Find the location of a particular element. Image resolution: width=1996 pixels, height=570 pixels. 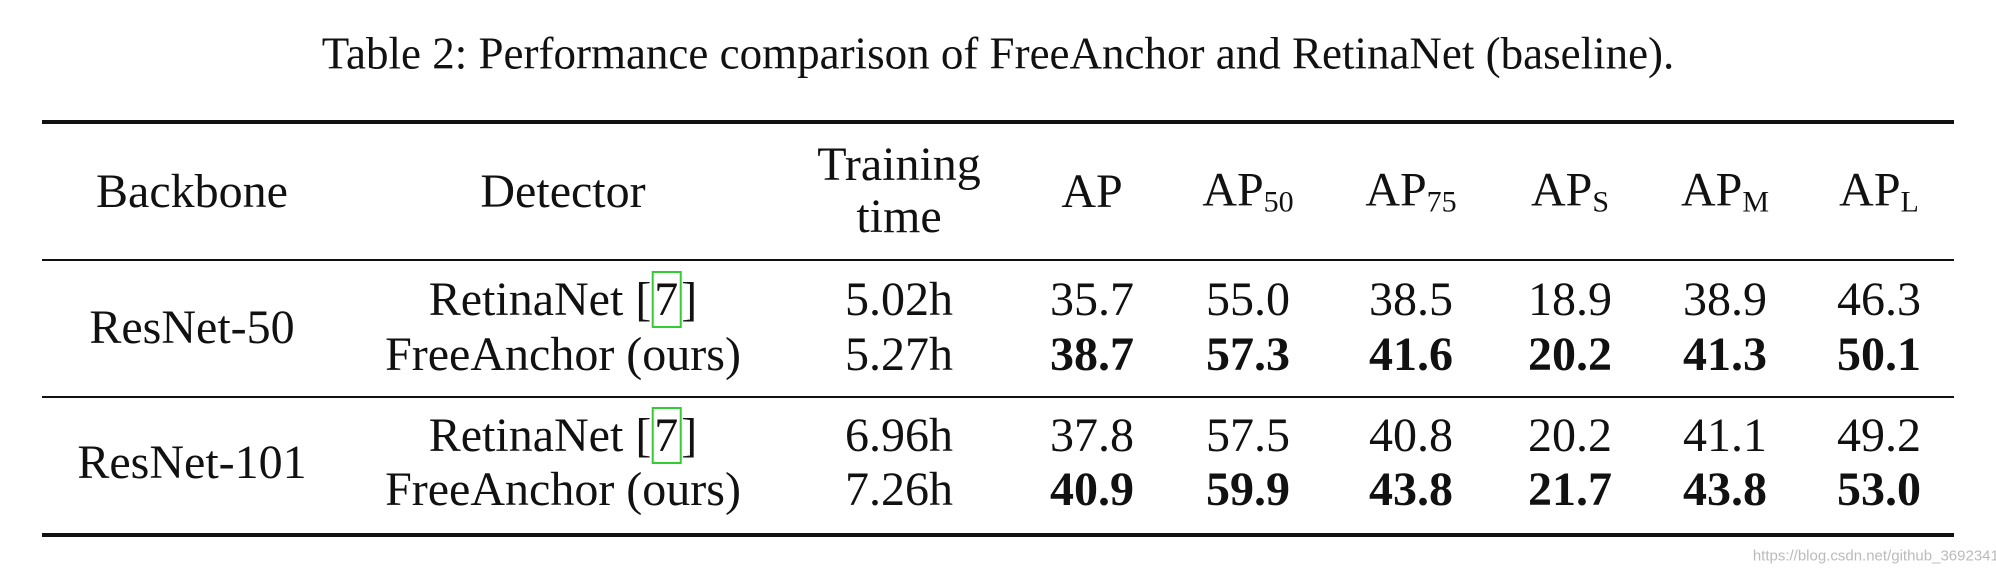

training-time: 5.02h is located at coordinates (899, 299).